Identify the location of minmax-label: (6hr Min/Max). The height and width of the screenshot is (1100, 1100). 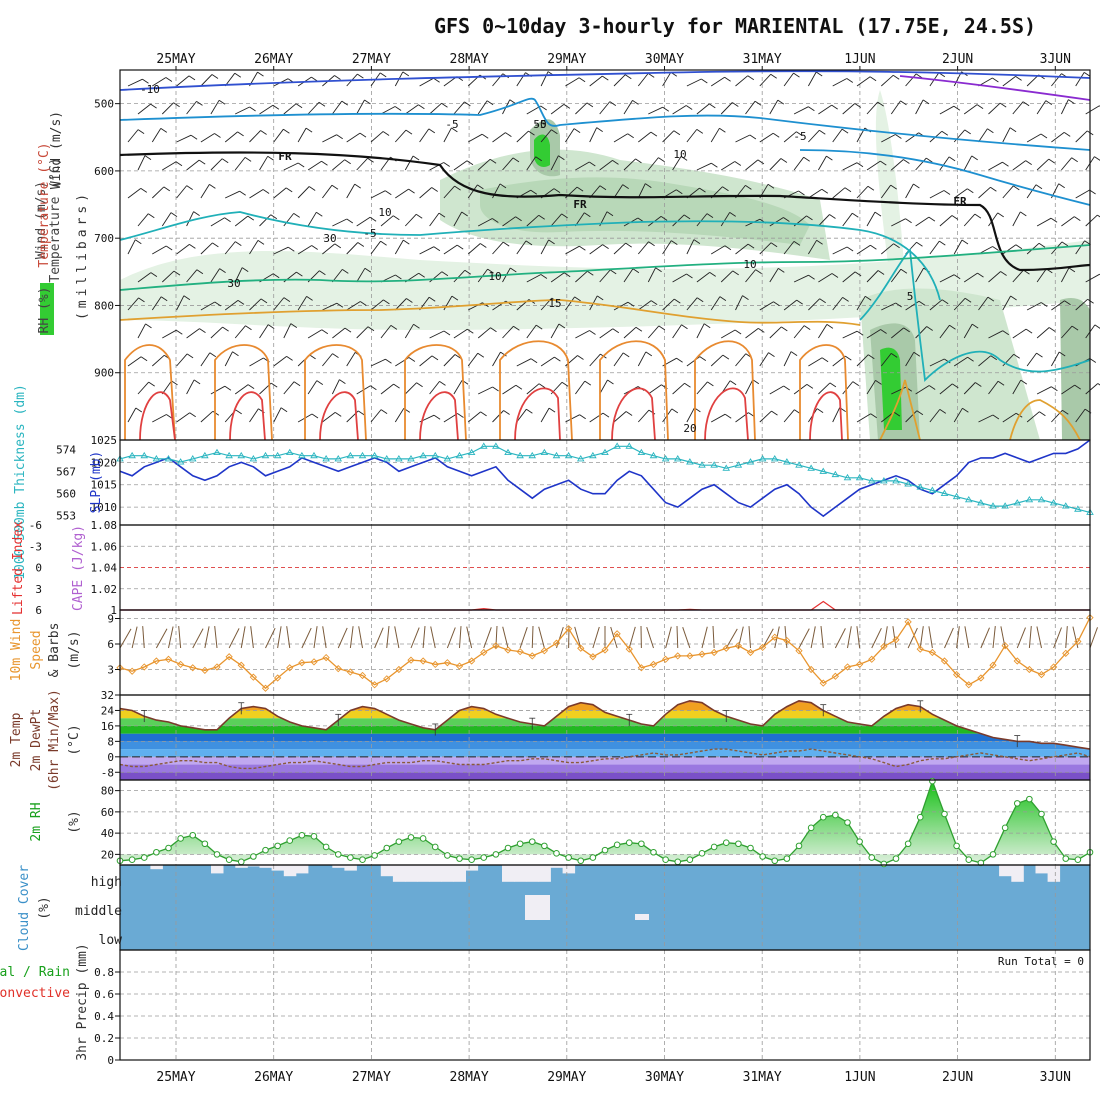
(54, 740).